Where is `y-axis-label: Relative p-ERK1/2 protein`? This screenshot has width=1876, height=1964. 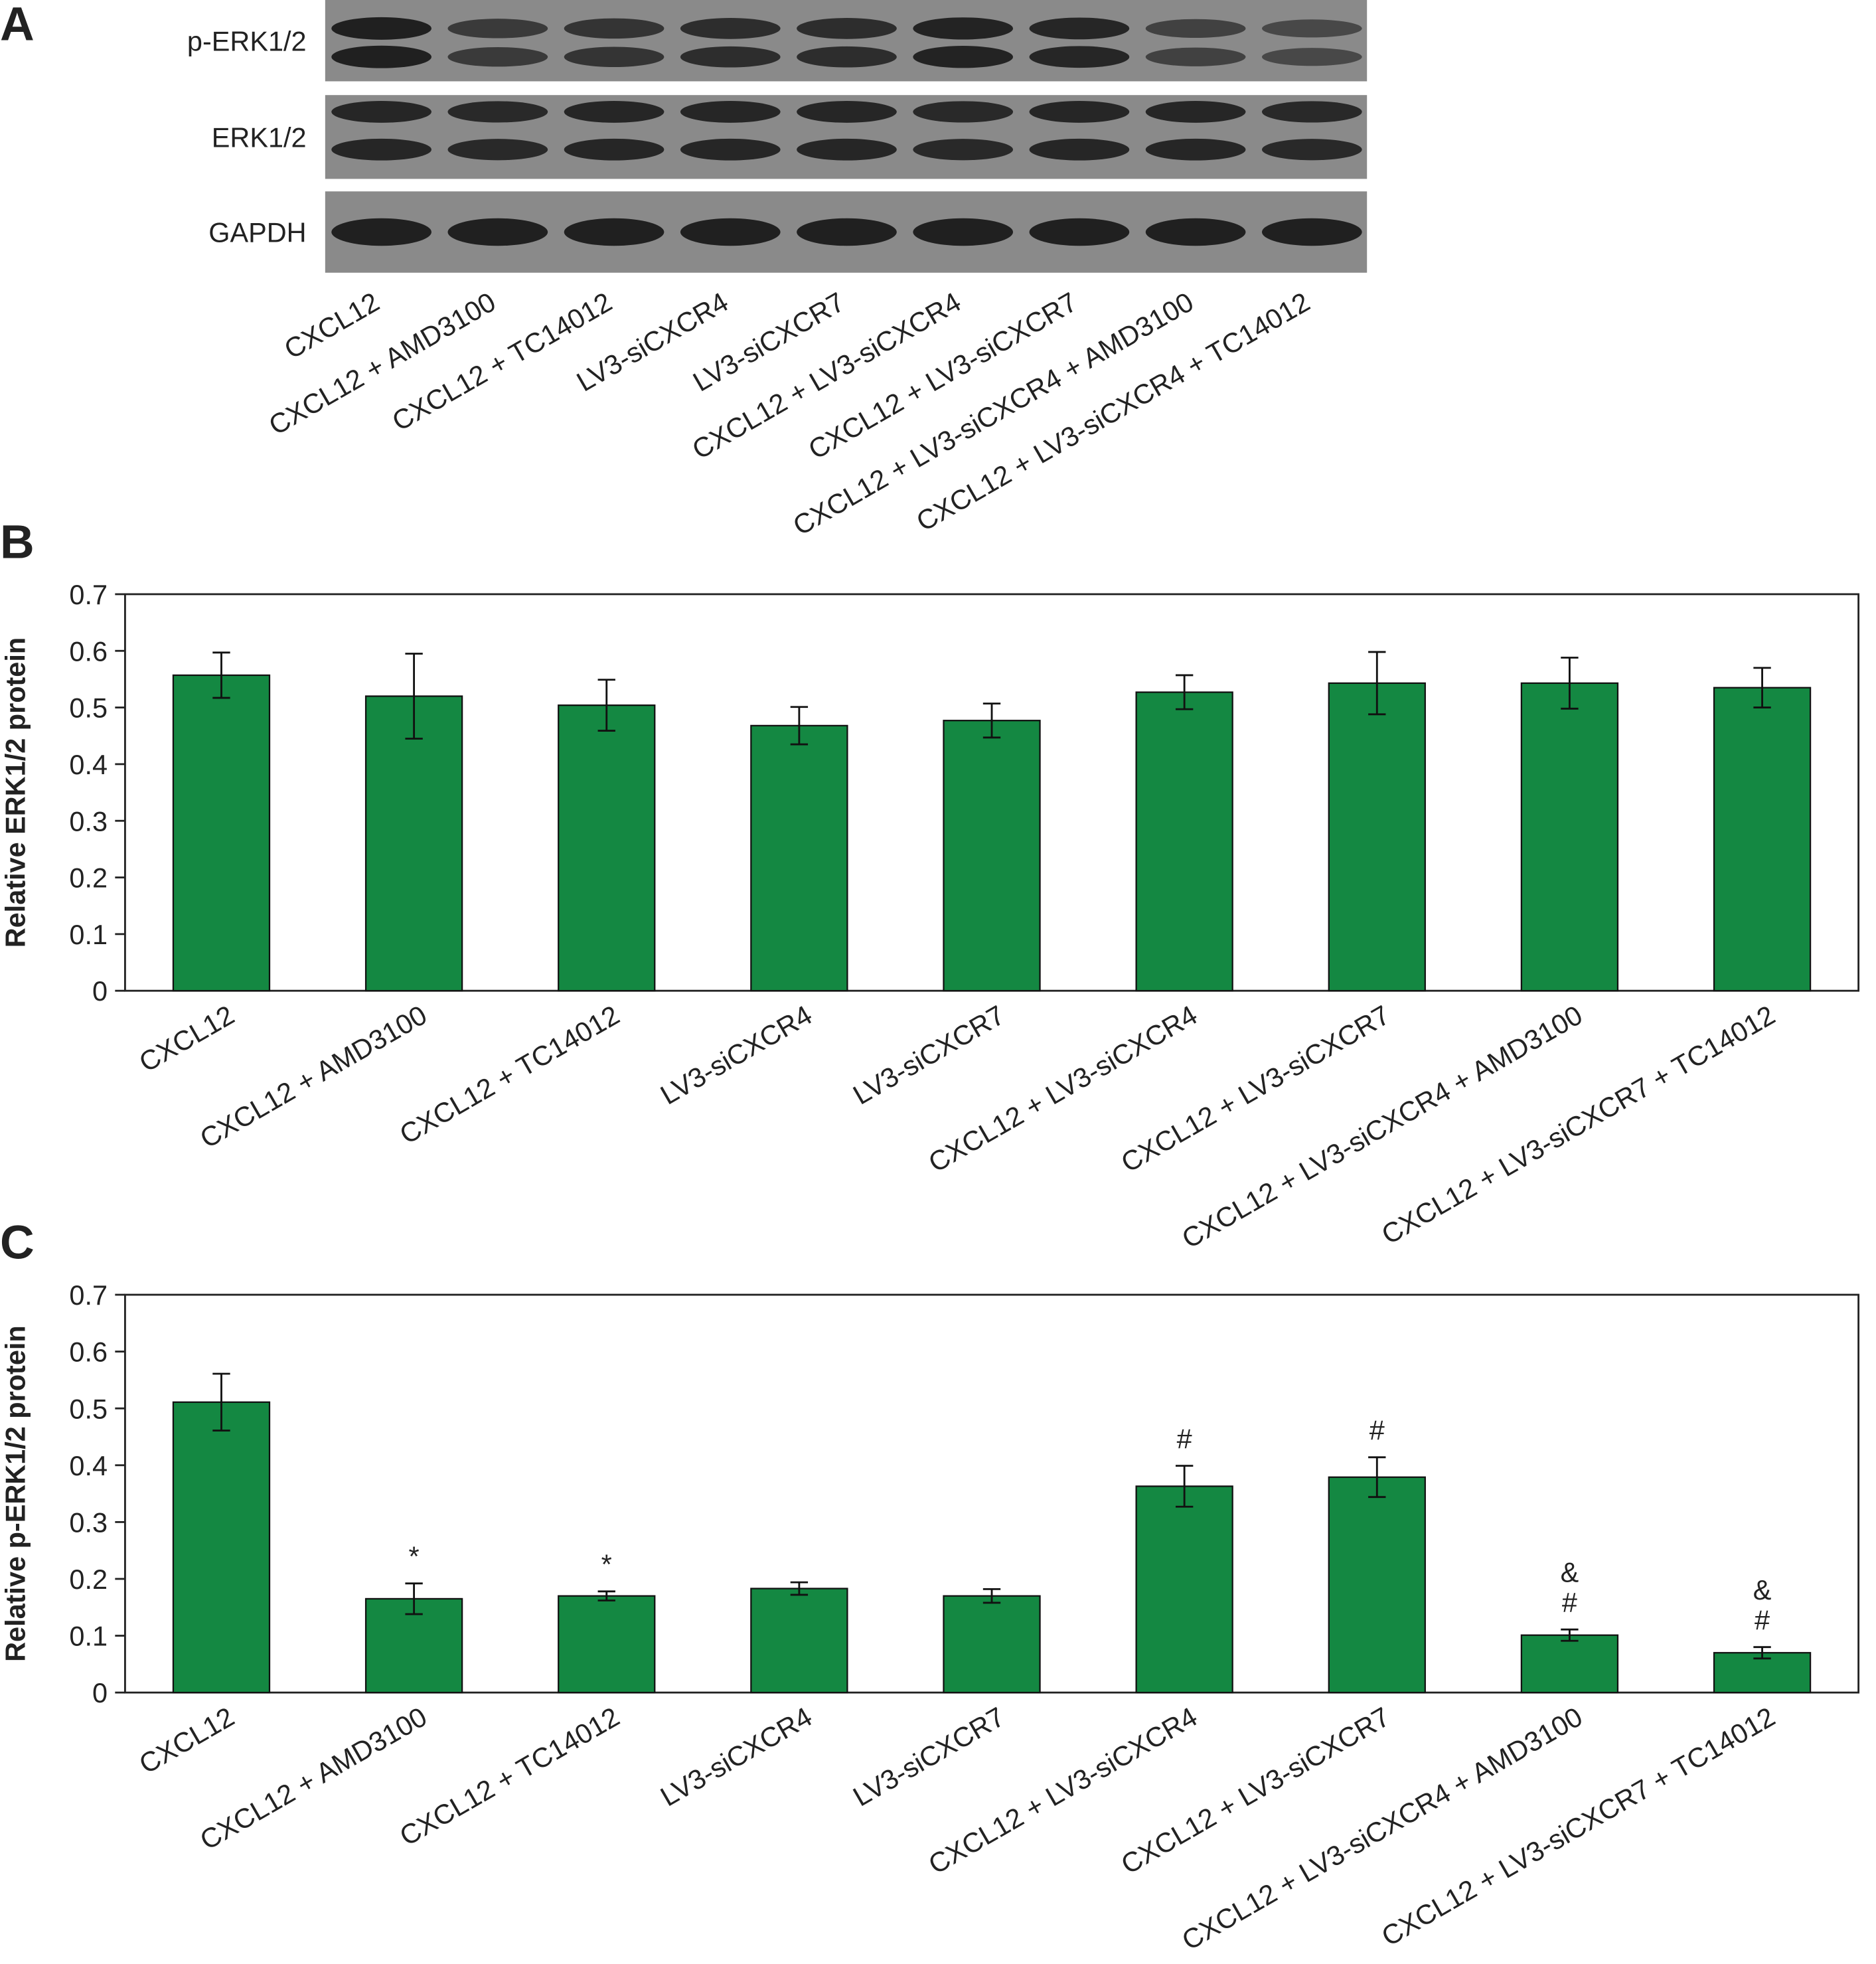
y-axis-label: Relative p-ERK1/2 protein is located at coordinates (15, 1493).